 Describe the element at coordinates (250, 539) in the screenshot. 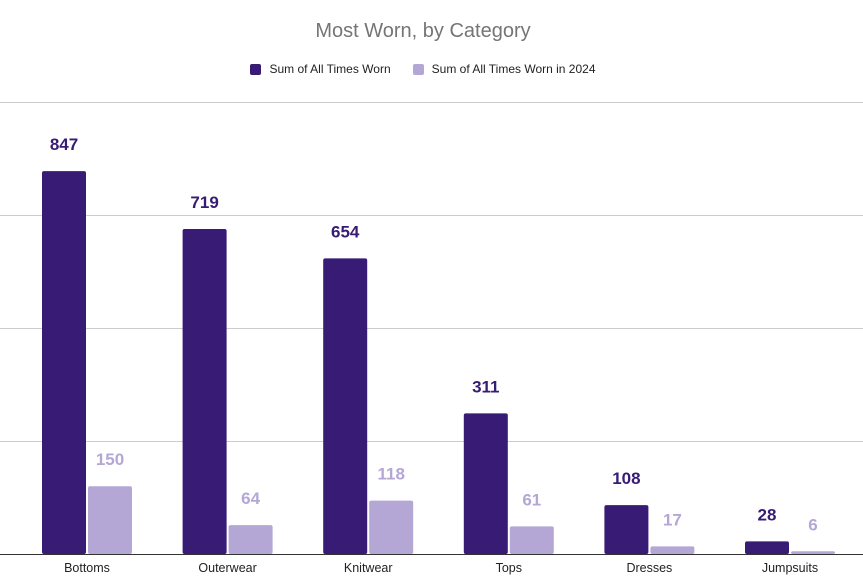

I see `bar-2024-outerwear` at that location.